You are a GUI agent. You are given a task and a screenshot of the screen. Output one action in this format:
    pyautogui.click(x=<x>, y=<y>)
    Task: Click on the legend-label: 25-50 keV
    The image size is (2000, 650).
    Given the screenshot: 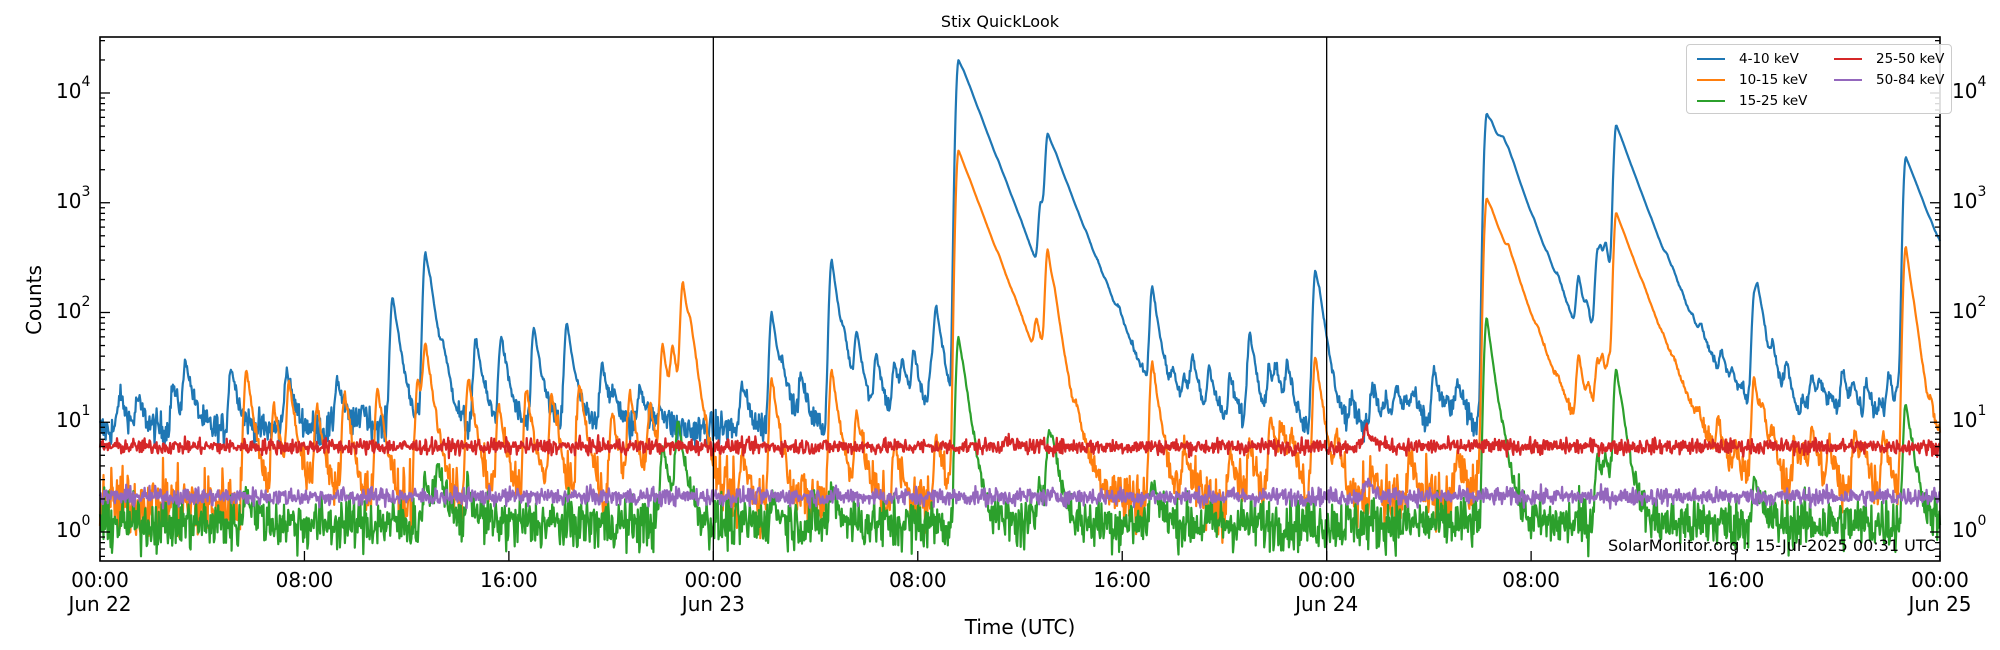 What is the action you would take?
    pyautogui.click(x=1910, y=59)
    